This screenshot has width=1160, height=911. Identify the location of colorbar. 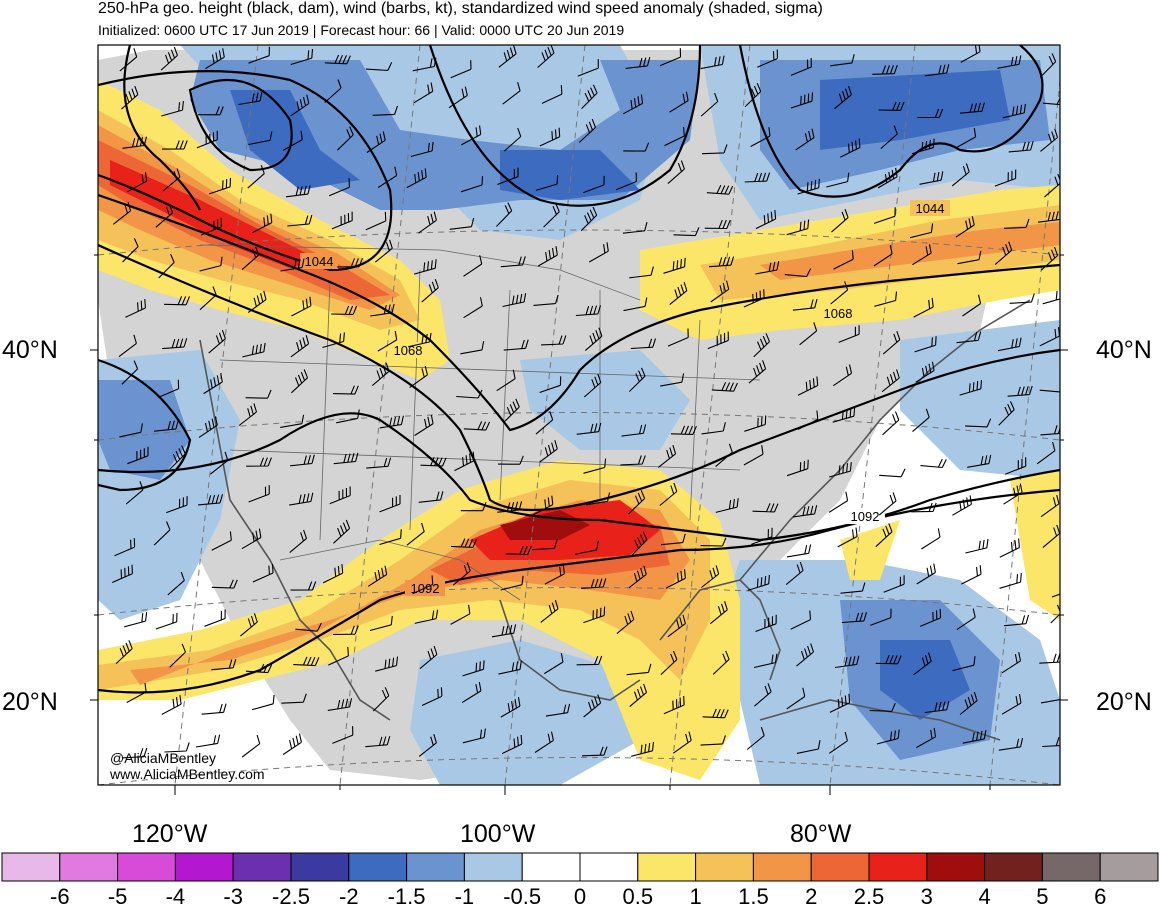
(580, 867).